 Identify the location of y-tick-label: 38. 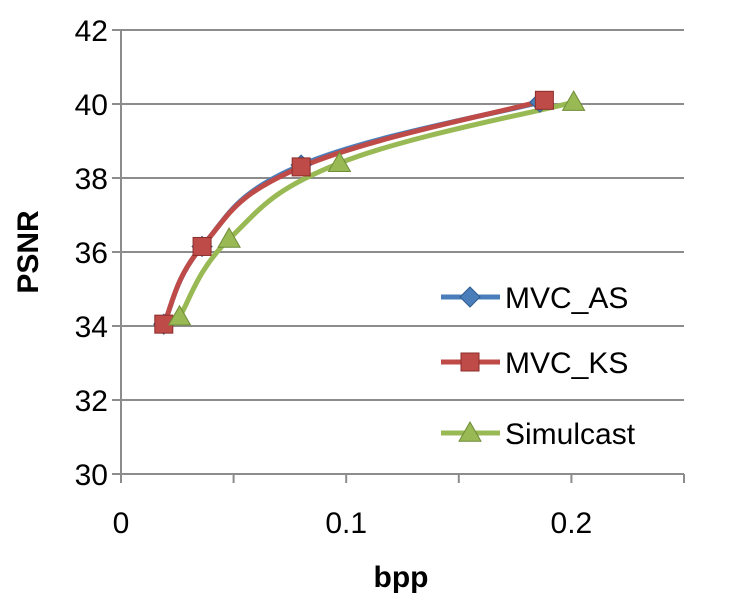
(91, 179).